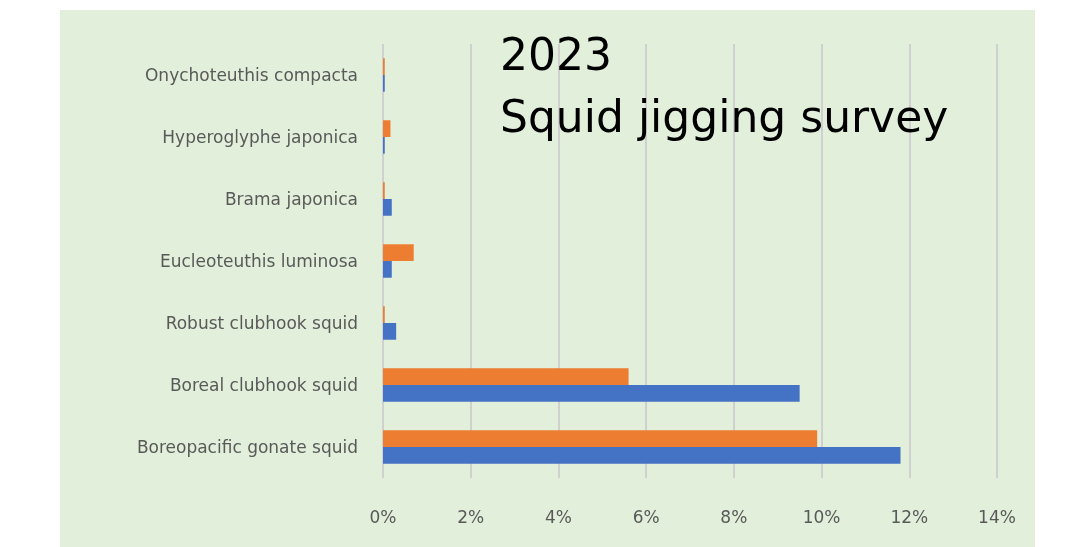 The image size is (1089, 547). Describe the element at coordinates (646, 516) in the screenshot. I see `x-tick-label: 6%` at that location.